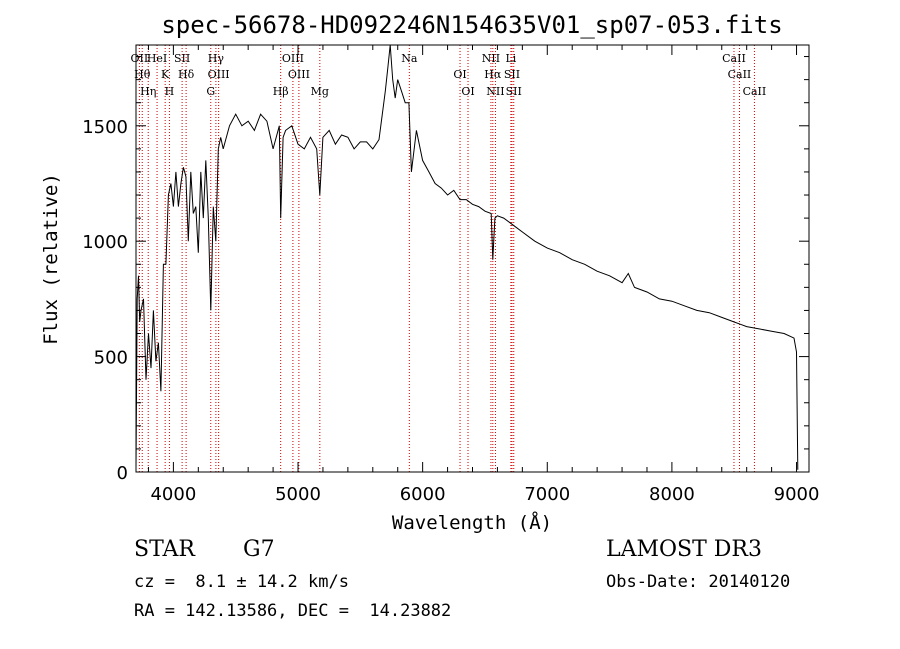 The width and height of the screenshot is (900, 649). Describe the element at coordinates (165, 74) in the screenshot. I see `line-marker-label: K` at that location.